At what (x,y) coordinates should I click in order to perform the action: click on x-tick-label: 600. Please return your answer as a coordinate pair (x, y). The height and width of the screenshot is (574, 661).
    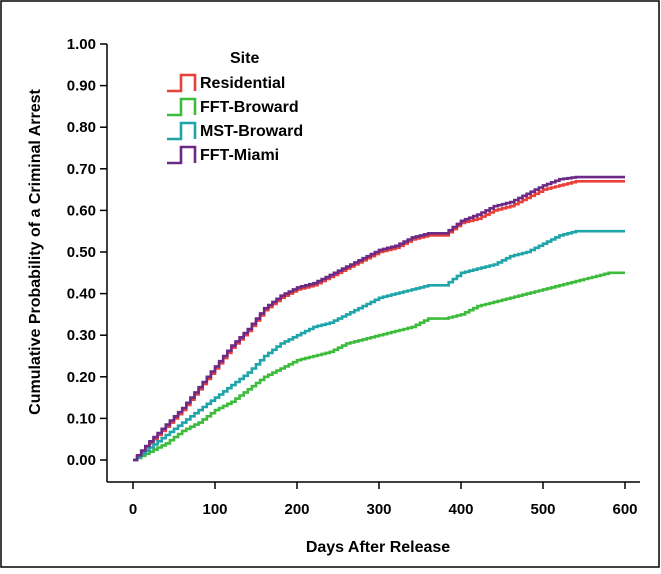
    Looking at the image, I should click on (624, 509).